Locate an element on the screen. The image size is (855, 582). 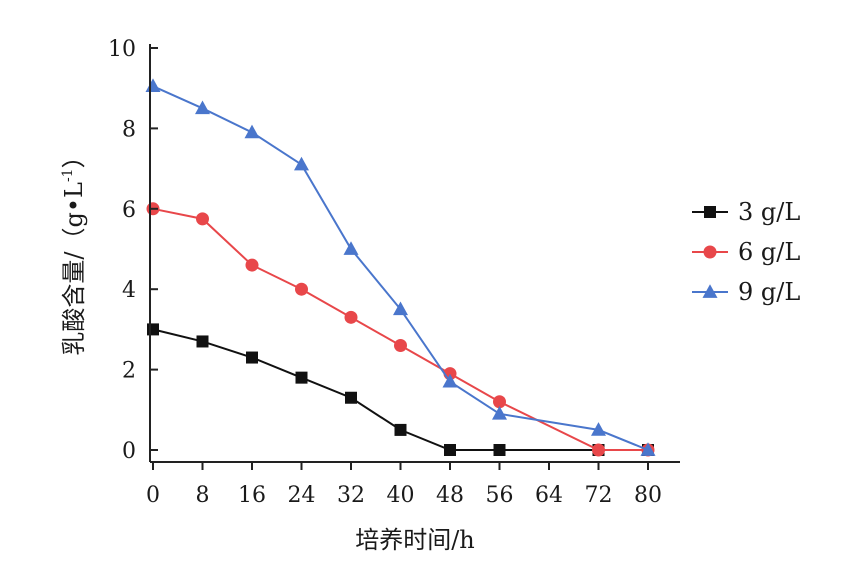
y-tick-label: 2 is located at coordinates (129, 371).